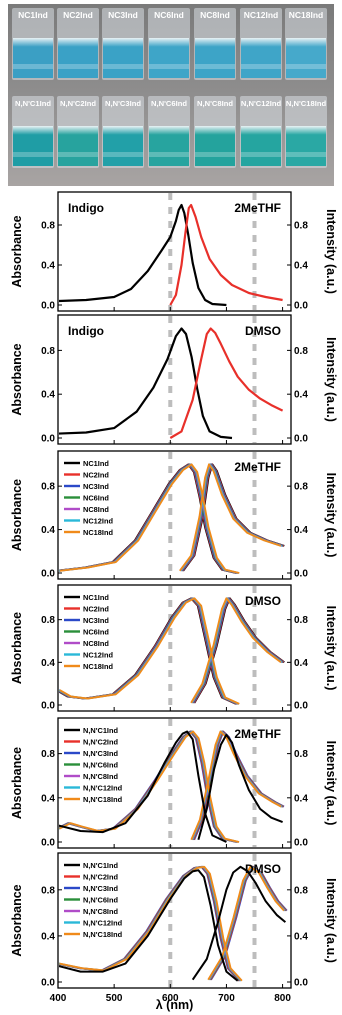 This screenshot has width=342, height=1015. What do you see at coordinates (170, 998) in the screenshot?
I see `x-tick-label: 600` at bounding box center [170, 998].